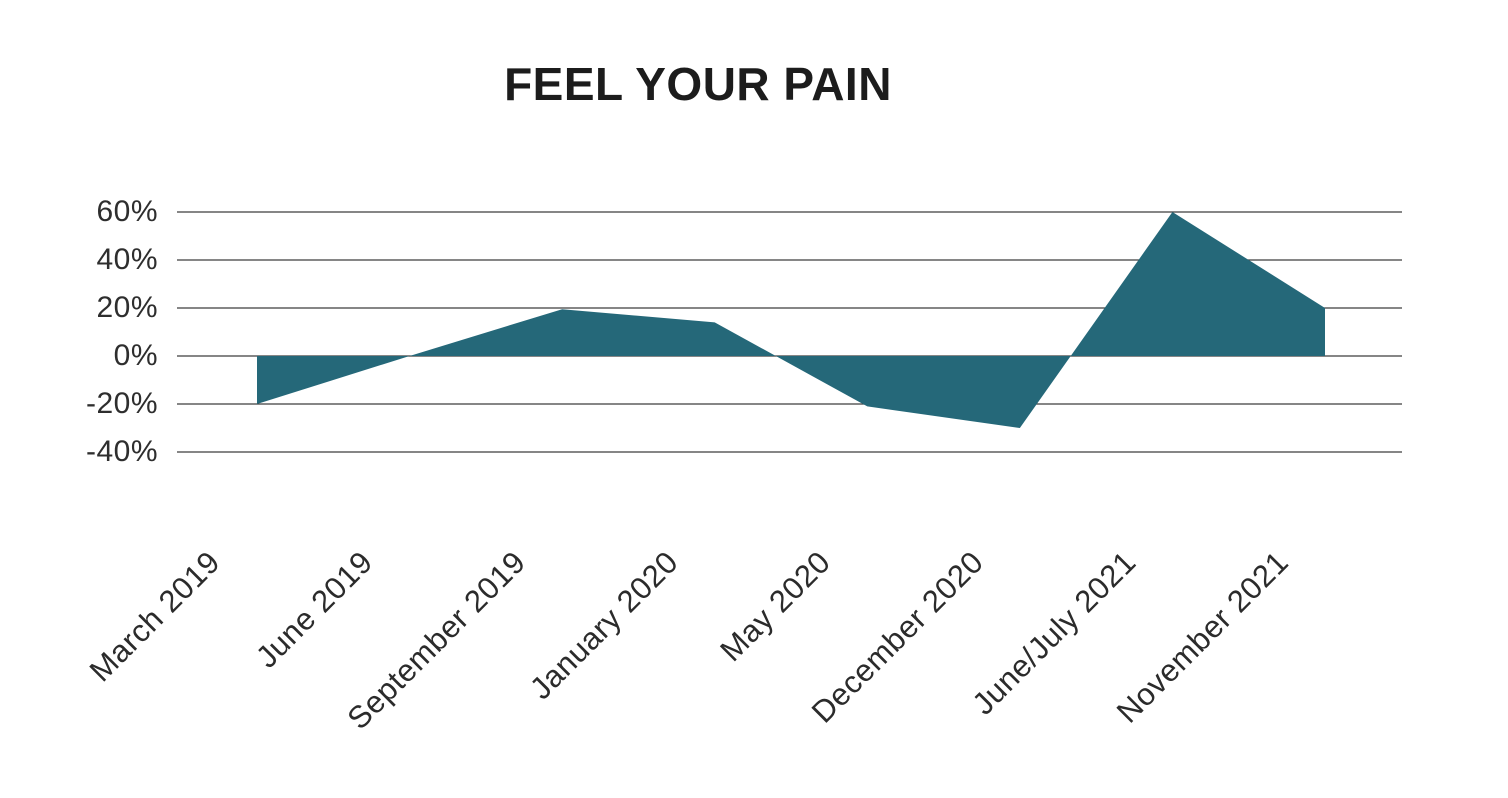 This screenshot has height=798, width=1508. What do you see at coordinates (135, 355) in the screenshot?
I see `y-axis-label: 0%` at bounding box center [135, 355].